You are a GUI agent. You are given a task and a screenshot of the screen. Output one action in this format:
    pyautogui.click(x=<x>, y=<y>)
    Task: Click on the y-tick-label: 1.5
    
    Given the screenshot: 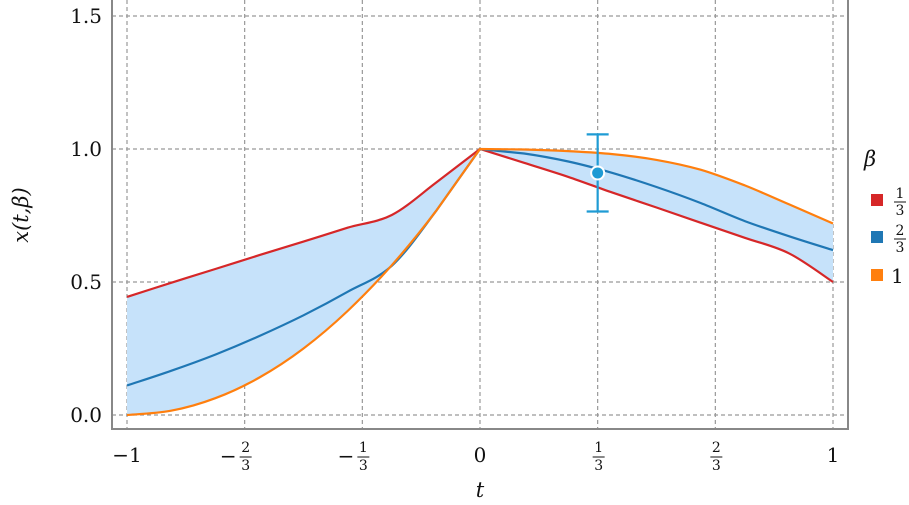 What is the action you would take?
    pyautogui.click(x=86, y=16)
    